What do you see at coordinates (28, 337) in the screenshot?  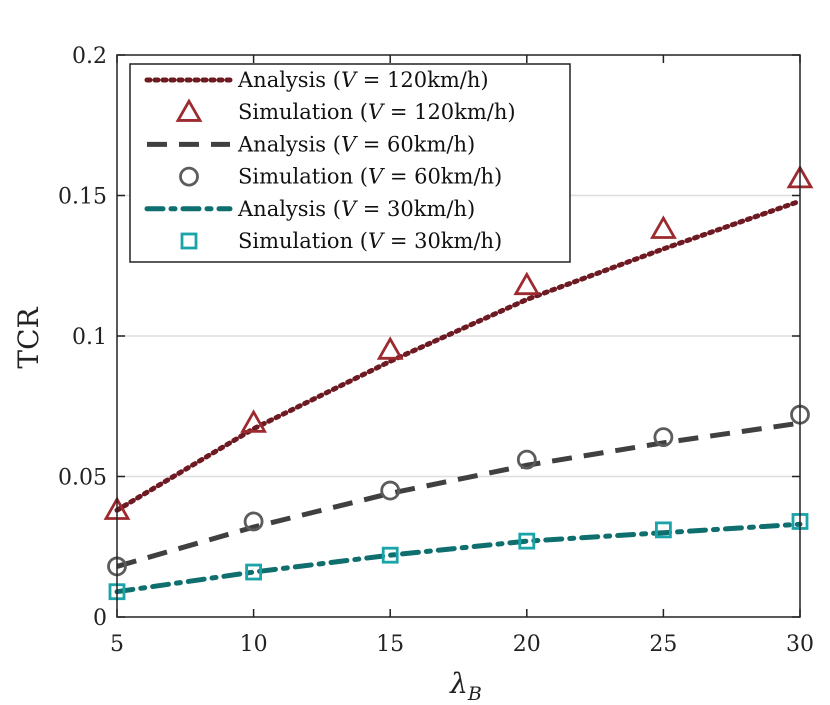 I see `y-axis-title: TCR` at bounding box center [28, 337].